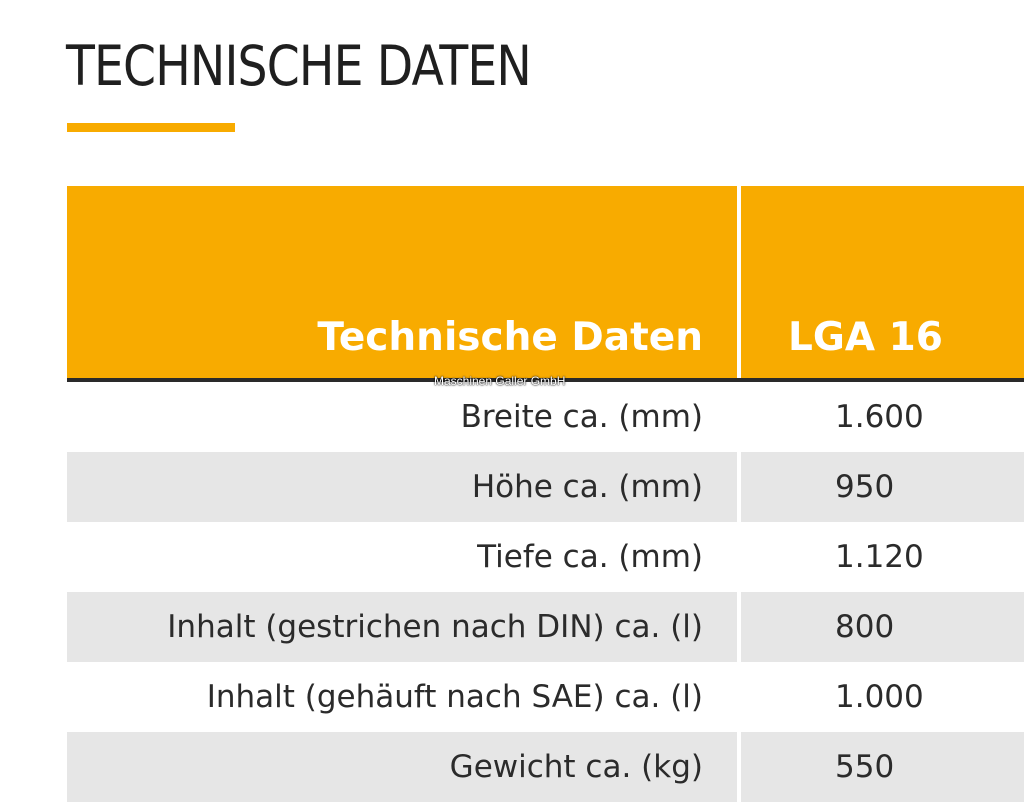 The image size is (1024, 802). Describe the element at coordinates (299, 66) in the screenshot. I see `page-title: TECHNISCHE DATEN` at that location.